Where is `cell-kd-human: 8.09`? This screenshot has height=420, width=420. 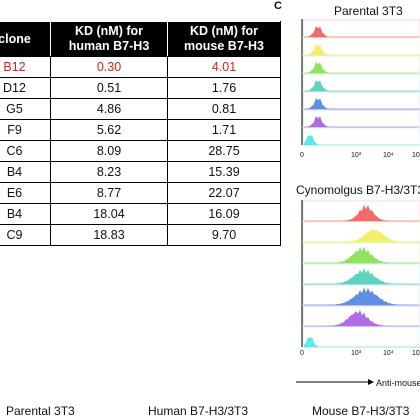
cell-kd-human: 8.09 is located at coordinates (109, 151).